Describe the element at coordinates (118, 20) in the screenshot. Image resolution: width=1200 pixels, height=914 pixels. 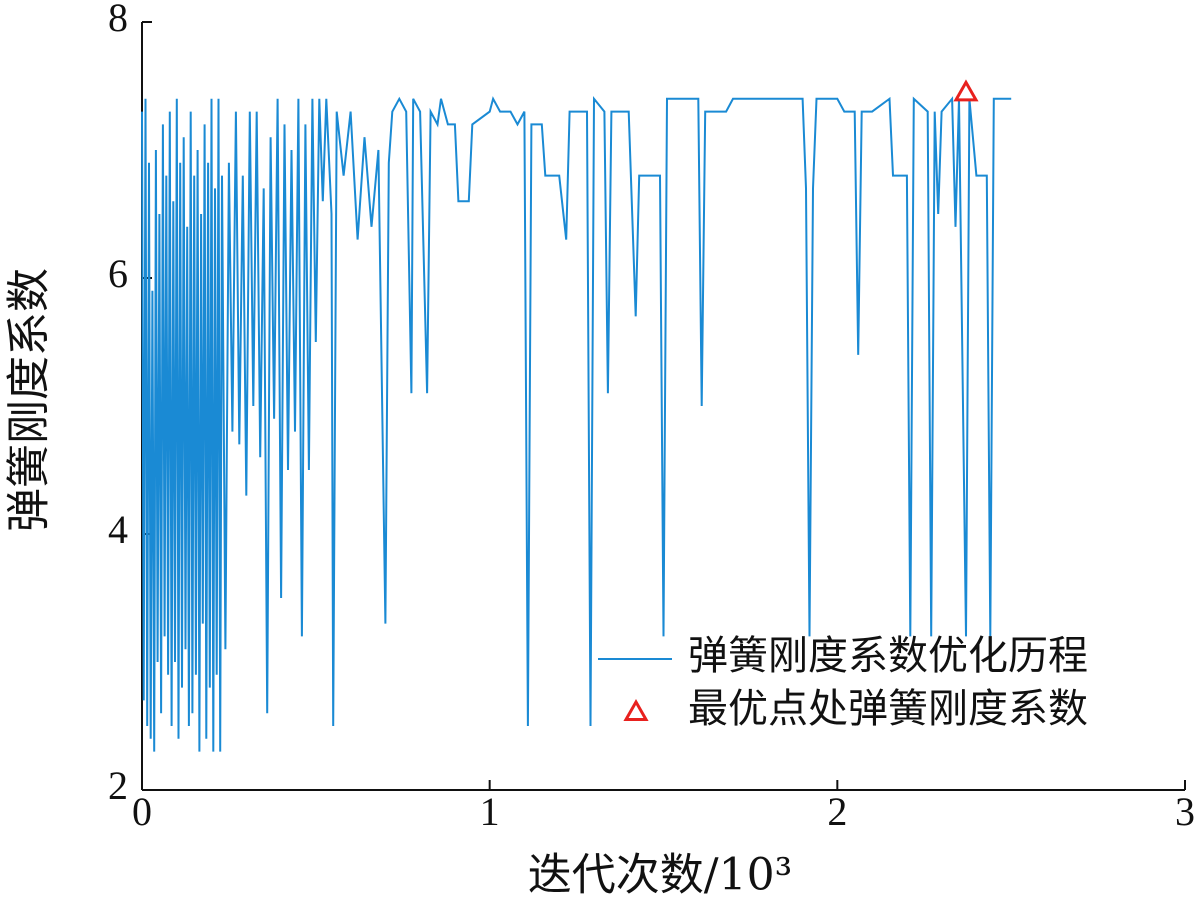
I see `y-tick-label: 8` at that location.